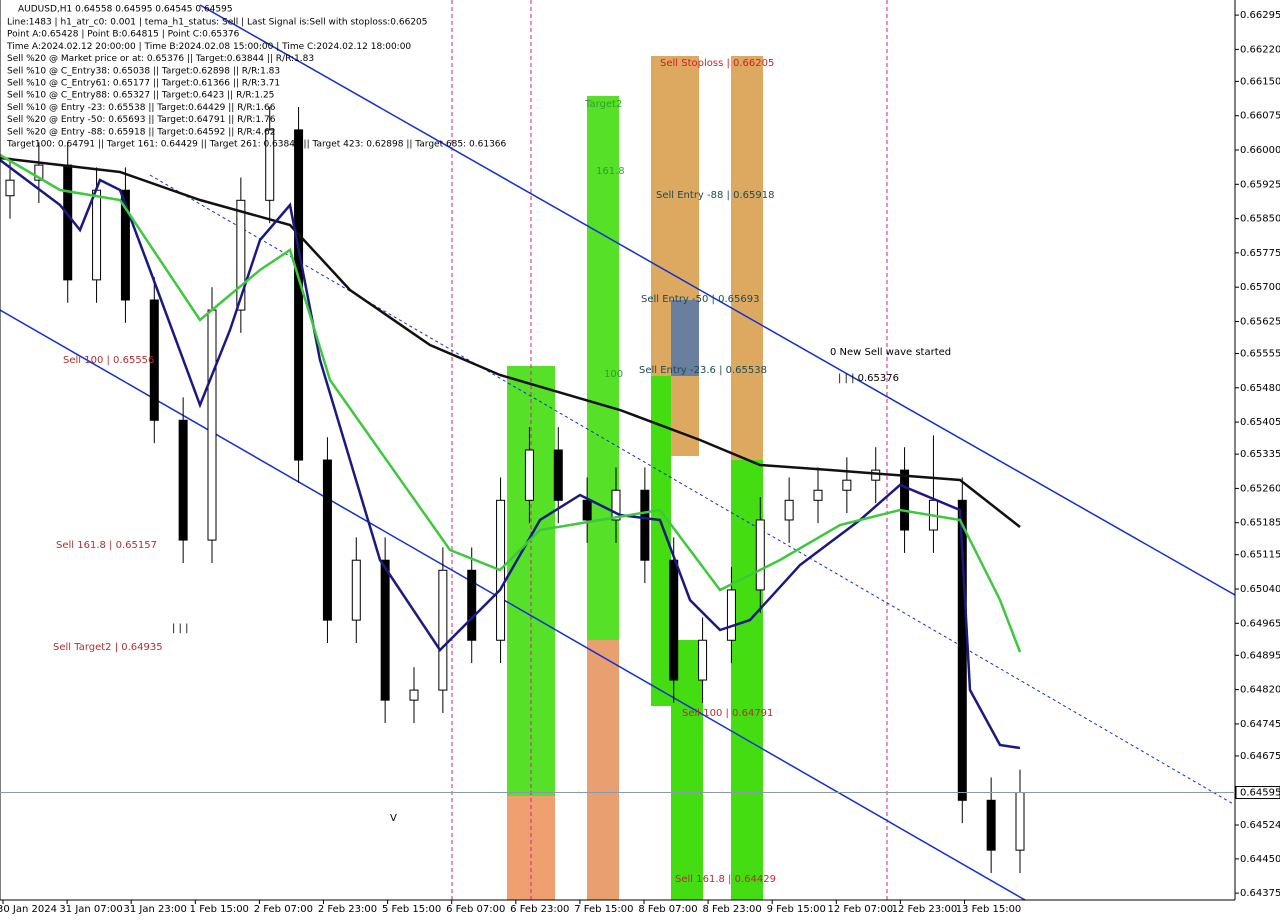 The height and width of the screenshot is (920, 1280). I want to click on y-tick-label: 0.65700, so click(1260, 287).